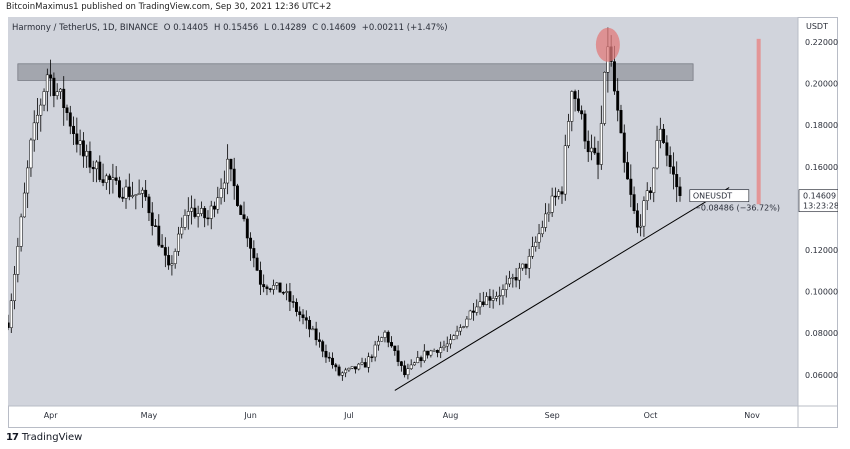 This screenshot has width=850, height=449. Describe the element at coordinates (818, 201) in the screenshot. I see `price-tag` at that location.